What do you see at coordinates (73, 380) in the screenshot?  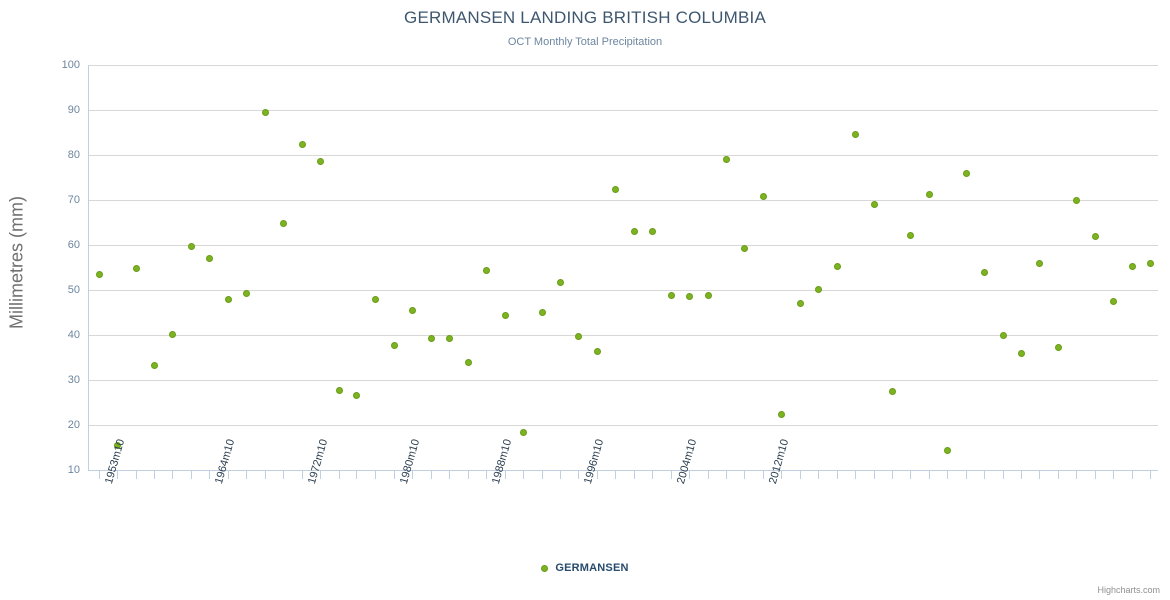 I see `y-axis-tick-label: 30` at bounding box center [73, 380].